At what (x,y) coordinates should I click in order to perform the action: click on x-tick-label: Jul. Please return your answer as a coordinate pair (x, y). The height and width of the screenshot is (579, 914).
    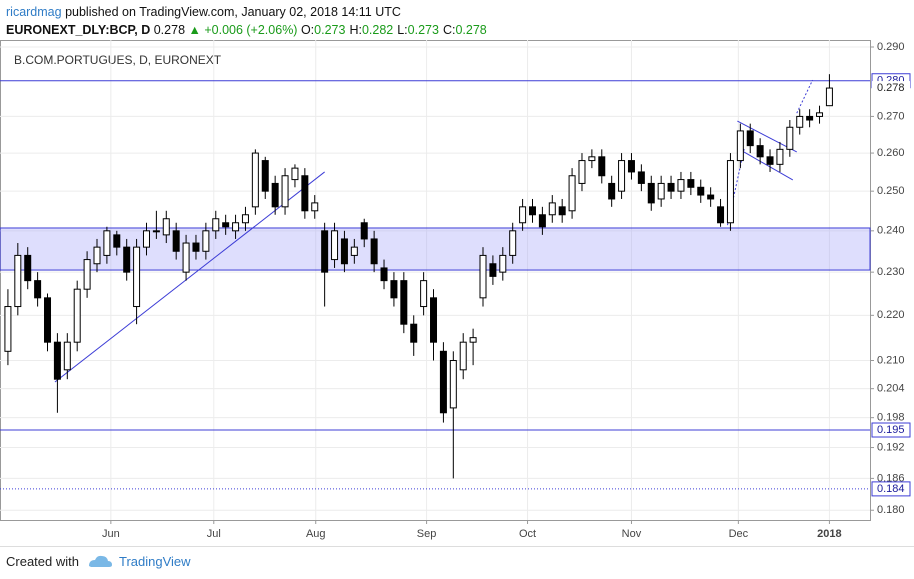
    Looking at the image, I should click on (214, 534).